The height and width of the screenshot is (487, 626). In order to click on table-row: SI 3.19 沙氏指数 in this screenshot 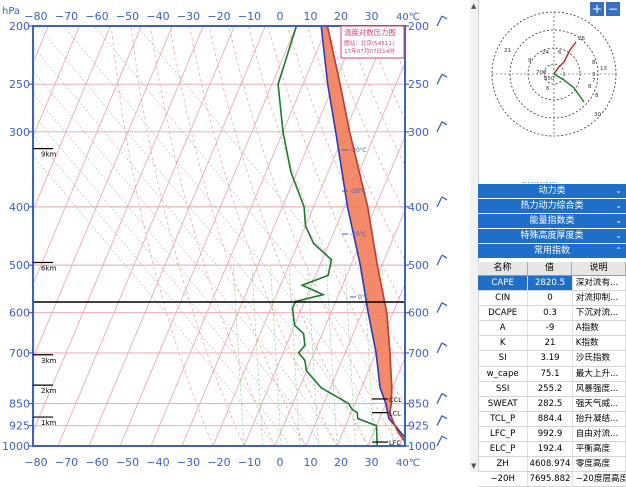, I will do `click(552, 359)`.